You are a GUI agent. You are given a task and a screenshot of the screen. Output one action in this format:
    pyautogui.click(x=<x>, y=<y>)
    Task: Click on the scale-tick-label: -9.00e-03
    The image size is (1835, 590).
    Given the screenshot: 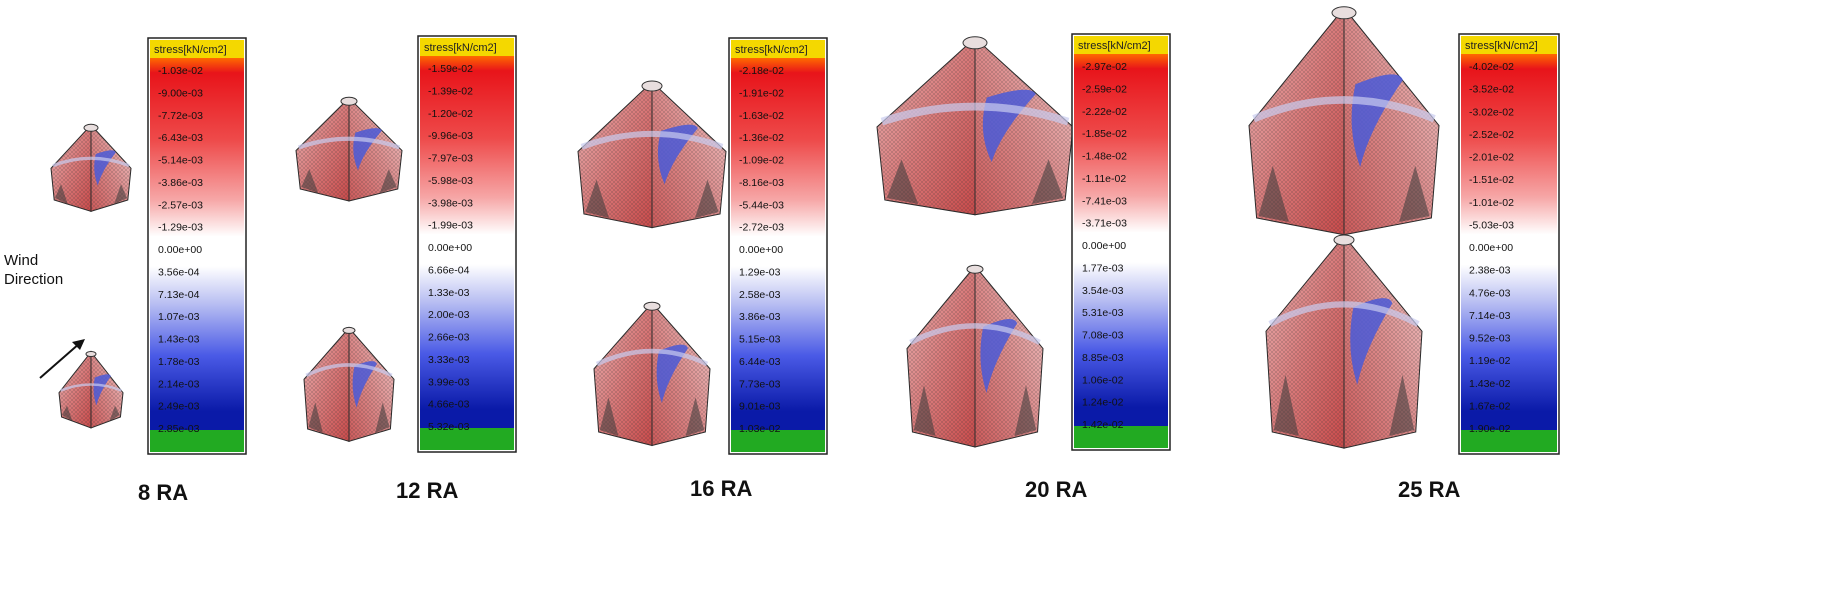 What is the action you would take?
    pyautogui.click(x=180, y=93)
    